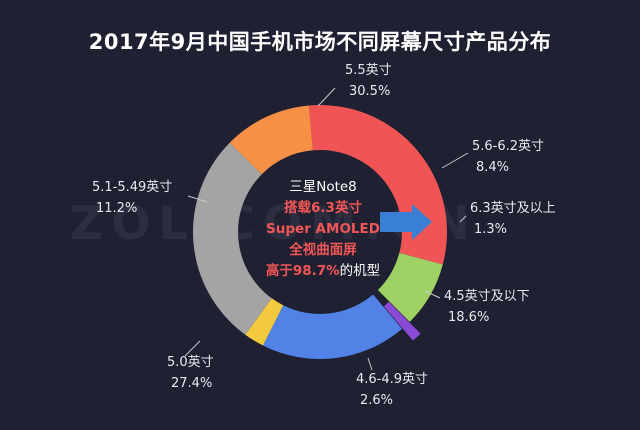 The image size is (640, 430). Describe the element at coordinates (508, 146) in the screenshot. I see `slice-label-1: 5.6-6.2英寸` at that location.